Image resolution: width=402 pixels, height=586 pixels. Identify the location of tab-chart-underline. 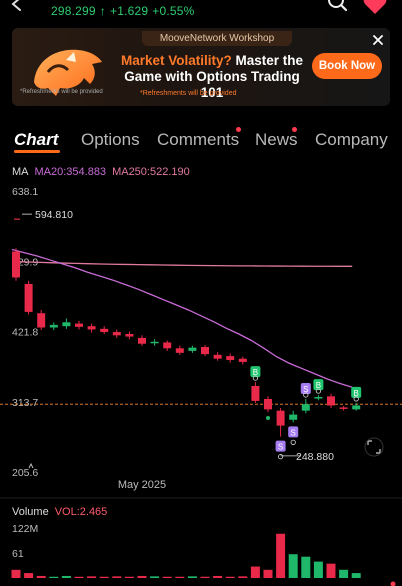
(37, 151).